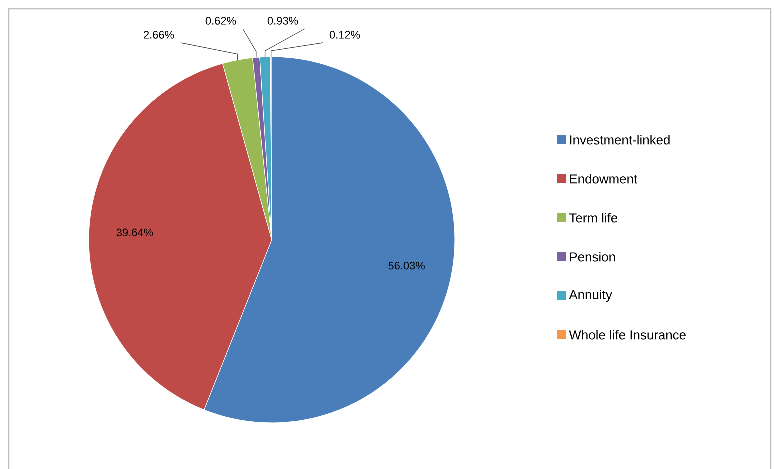 Image resolution: width=774 pixels, height=469 pixels. I want to click on legend-label: Pension, so click(593, 257).